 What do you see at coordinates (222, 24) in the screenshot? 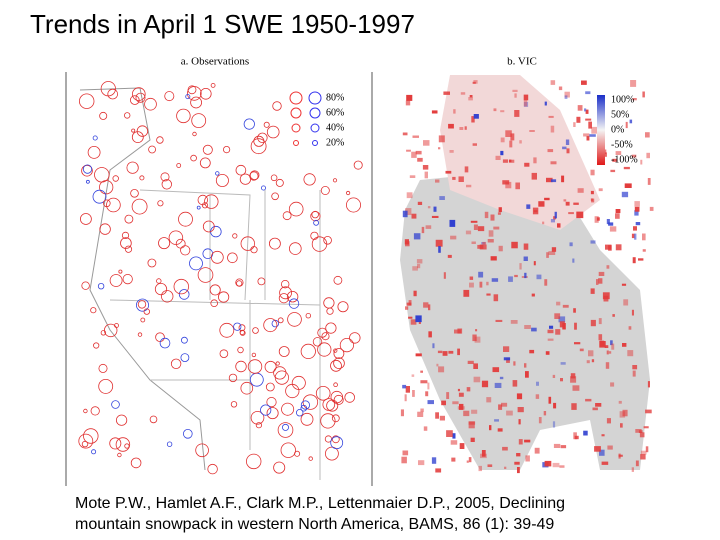
I see `slide-title: Trends in April 1 SWE 1950-1997` at bounding box center [222, 24].